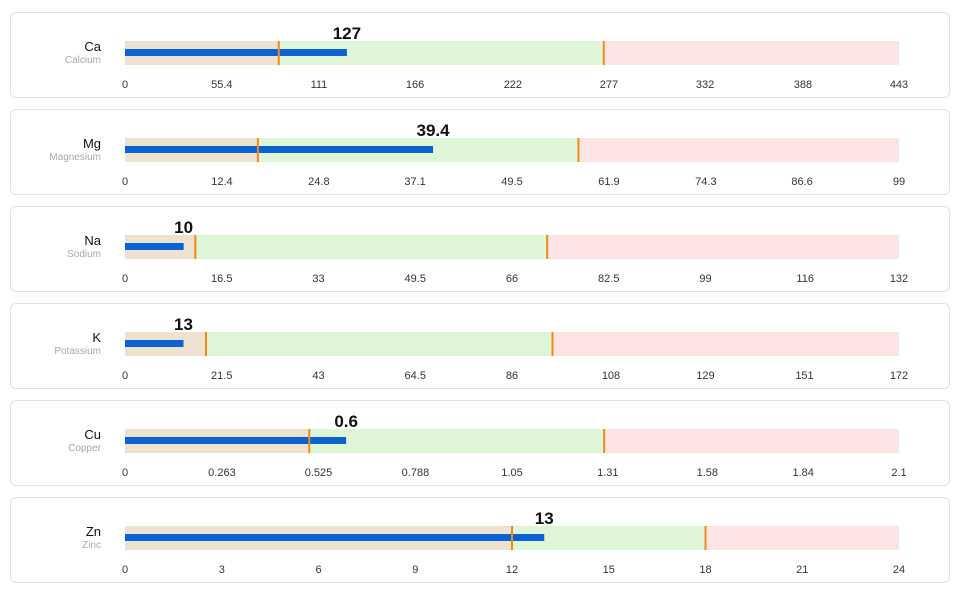 The height and width of the screenshot is (590, 962). Describe the element at coordinates (899, 376) in the screenshot. I see `x-tick-label: 172` at that location.